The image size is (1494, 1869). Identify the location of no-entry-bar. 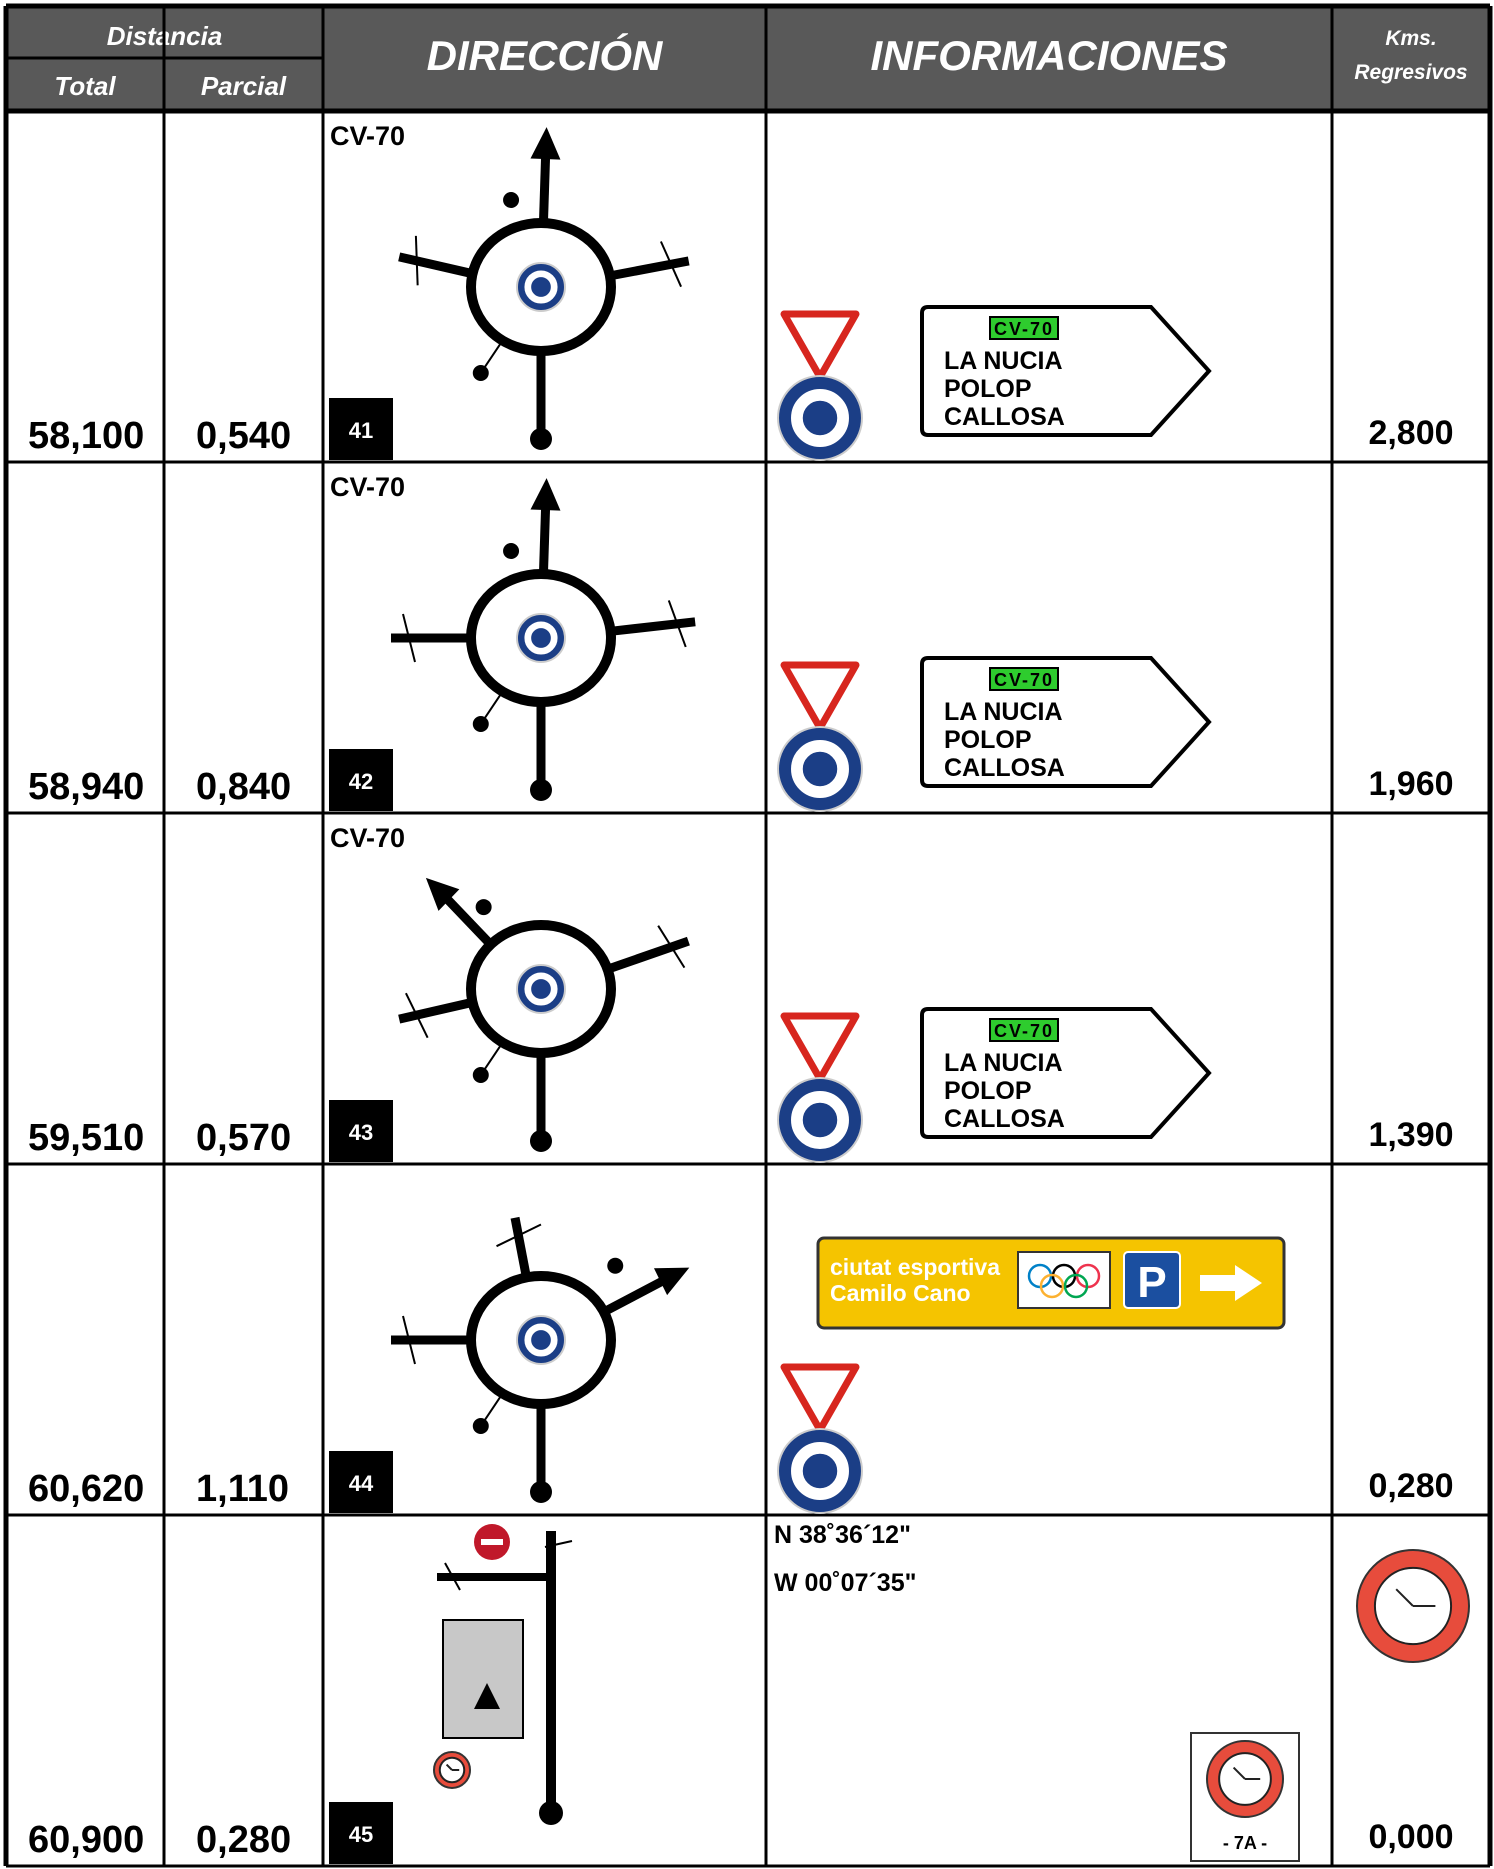
(492, 1542).